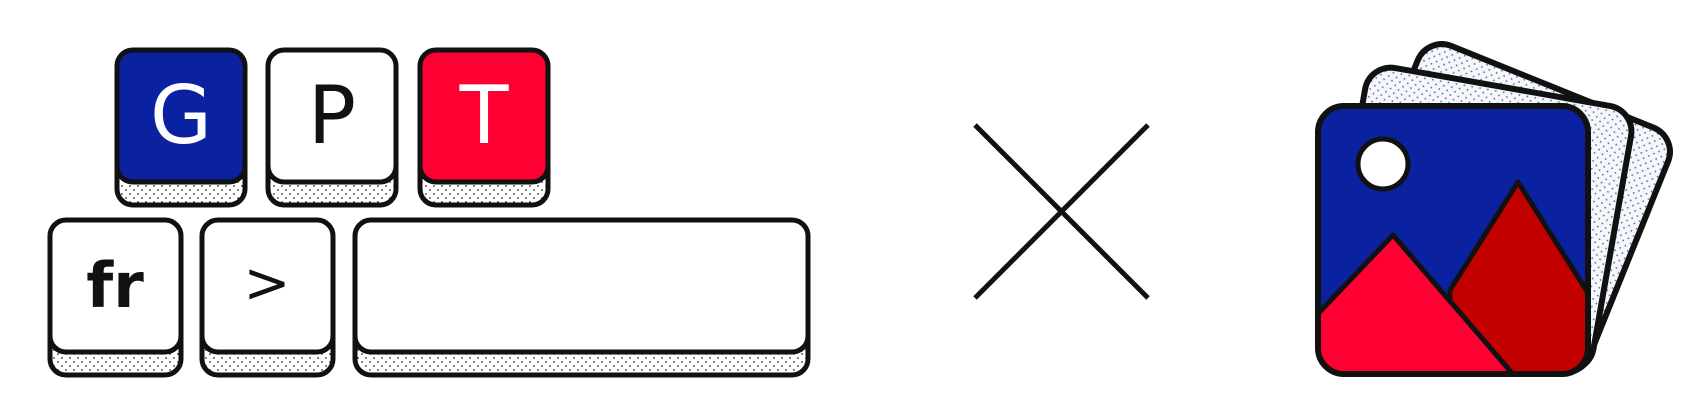 This screenshot has width=1702, height=416. What do you see at coordinates (267, 283) in the screenshot?
I see `key-arrow-label: >` at bounding box center [267, 283].